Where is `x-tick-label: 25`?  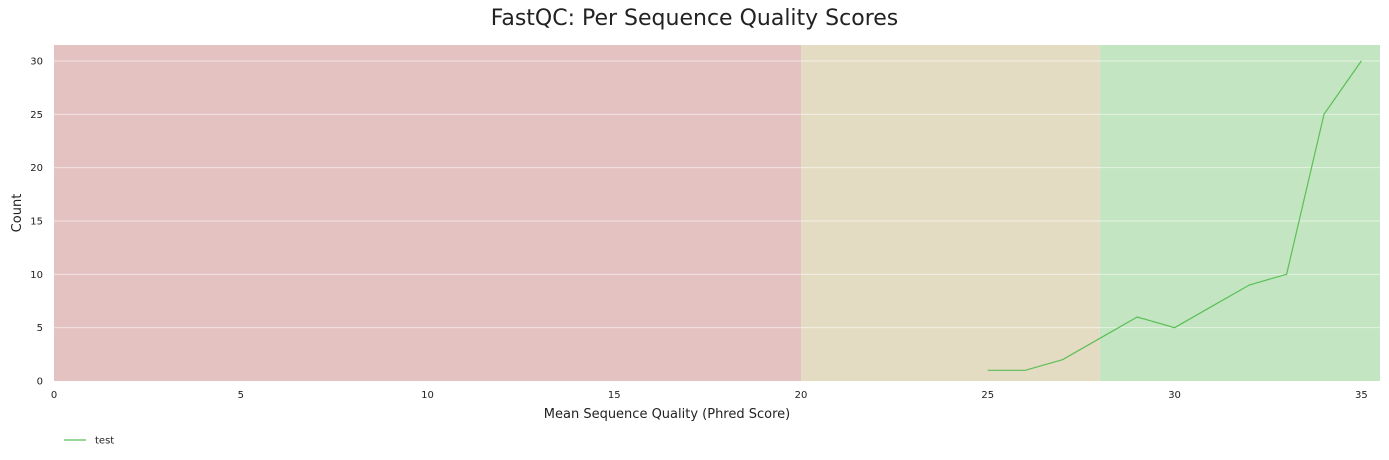
x-tick-label: 25 is located at coordinates (987, 395).